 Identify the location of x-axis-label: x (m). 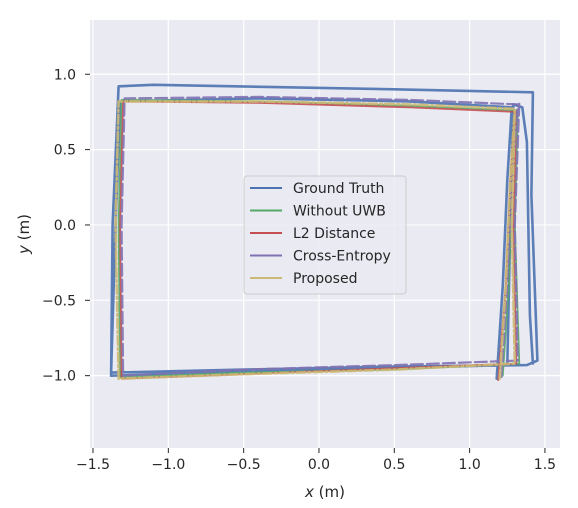
(324, 492).